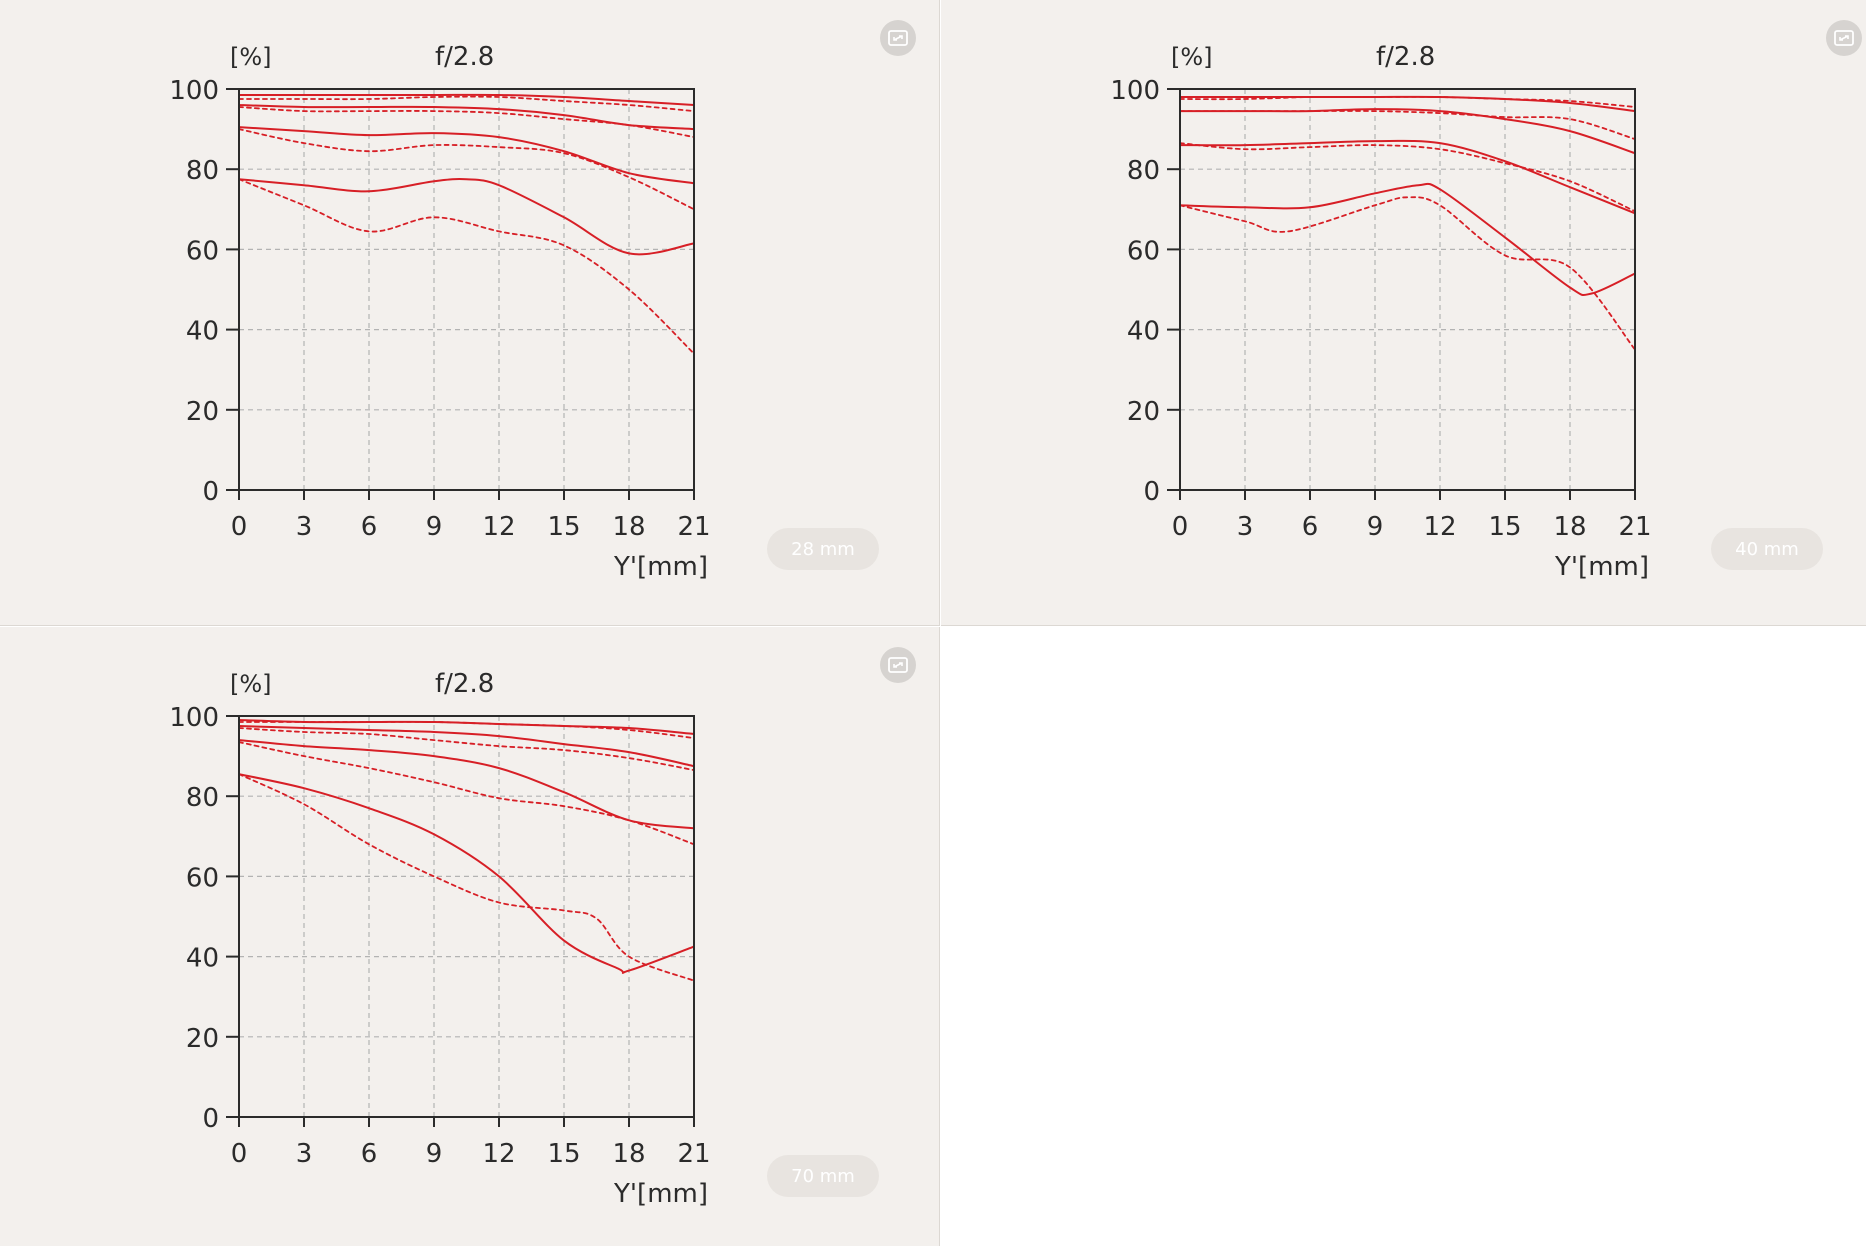 The image size is (1866, 1246). What do you see at coordinates (823, 1176) in the screenshot?
I see `focal-length-badge: 70 mm` at bounding box center [823, 1176].